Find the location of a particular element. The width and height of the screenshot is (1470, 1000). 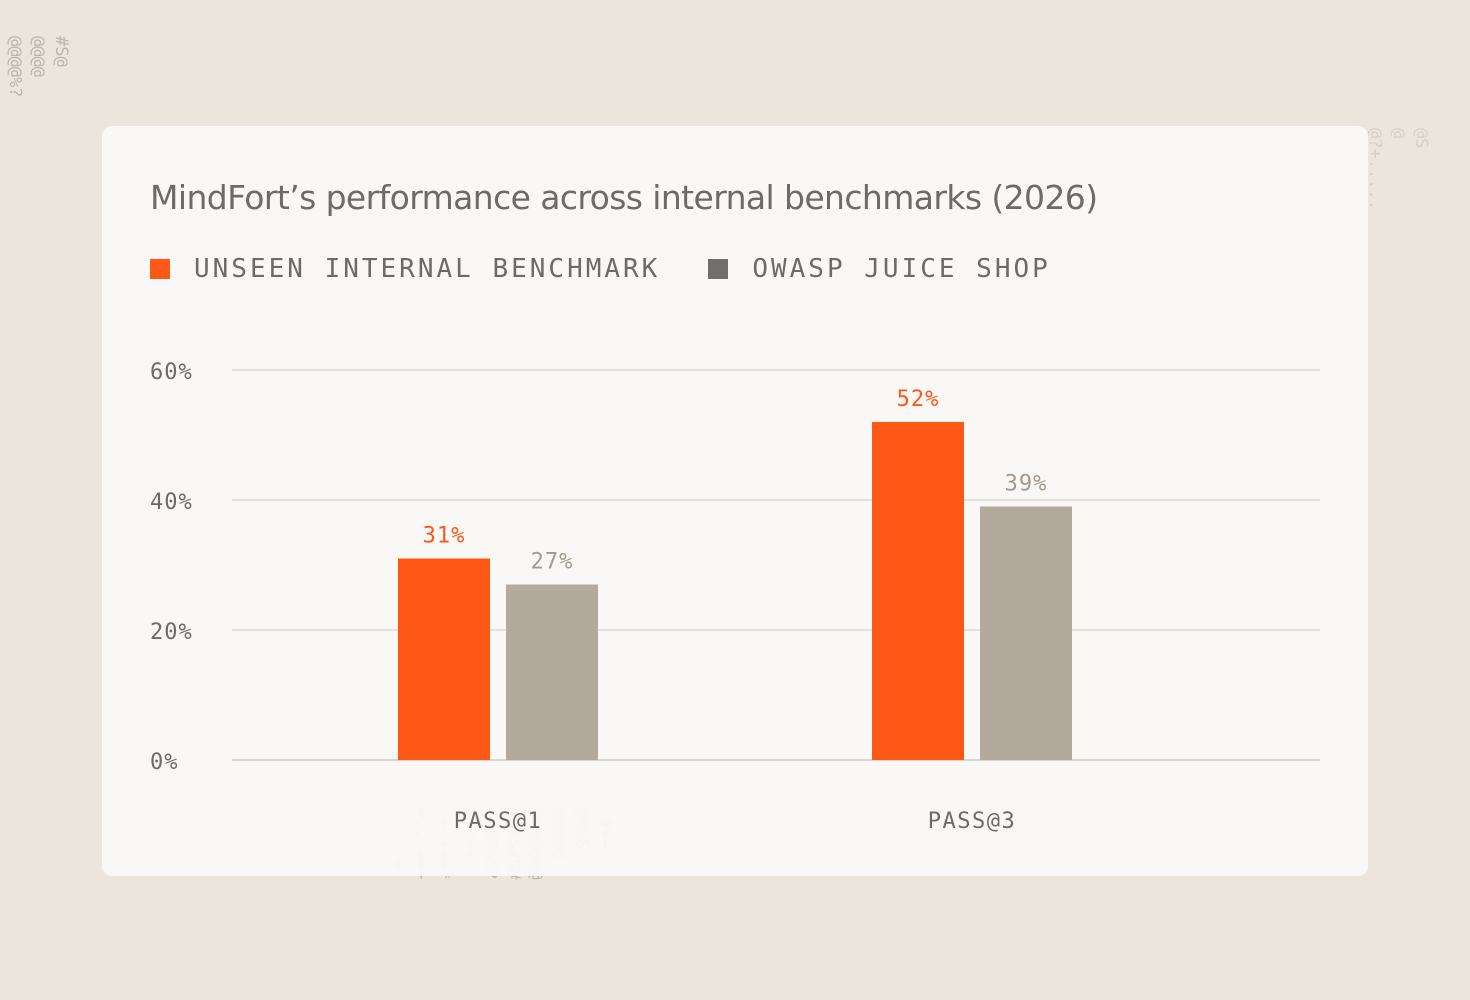

y-tick-label: 0% is located at coordinates (164, 762).